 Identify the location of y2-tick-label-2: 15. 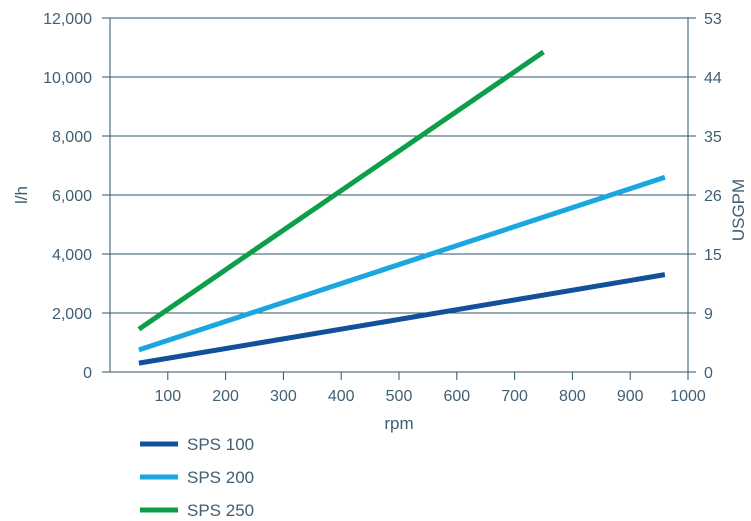
(713, 255).